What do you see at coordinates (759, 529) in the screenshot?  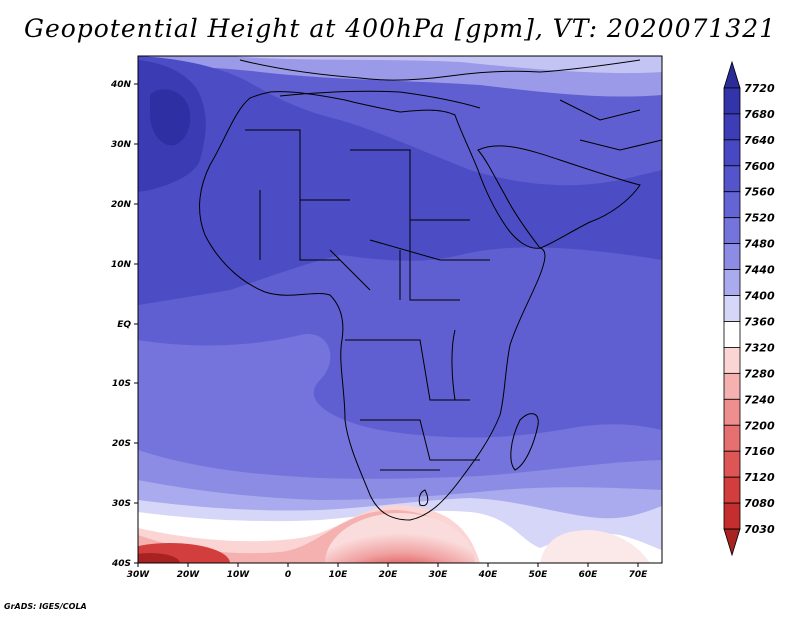 I see `colorbar-label: 7030` at bounding box center [759, 529].